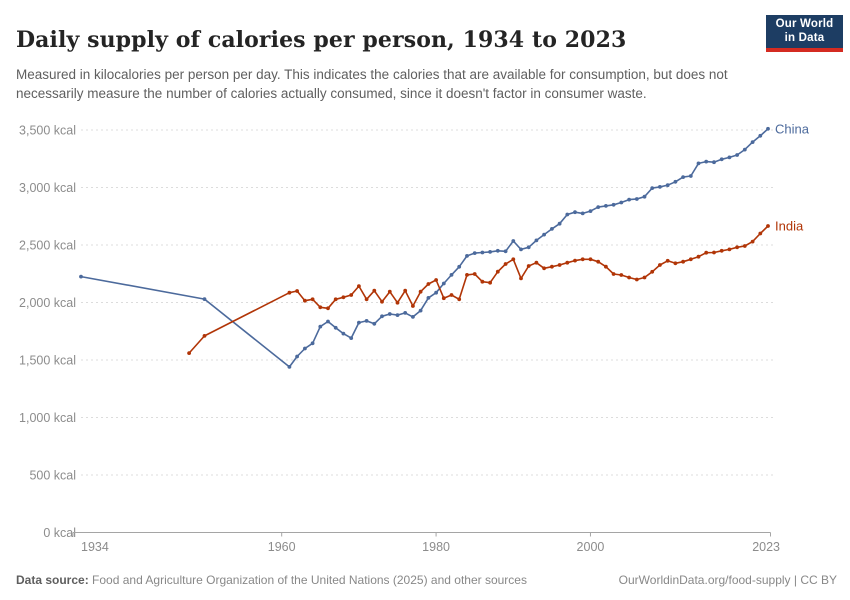 The image size is (850, 600). Describe the element at coordinates (95, 547) in the screenshot. I see `x-axis-tick-label: 1934` at that location.